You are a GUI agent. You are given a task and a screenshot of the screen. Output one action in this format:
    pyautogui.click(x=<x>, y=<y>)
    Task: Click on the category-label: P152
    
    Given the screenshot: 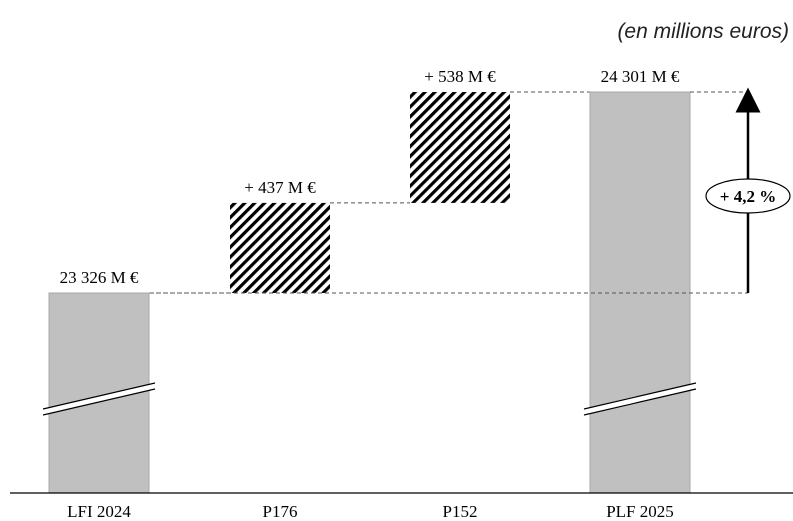 What is the action you would take?
    pyautogui.click(x=460, y=511)
    